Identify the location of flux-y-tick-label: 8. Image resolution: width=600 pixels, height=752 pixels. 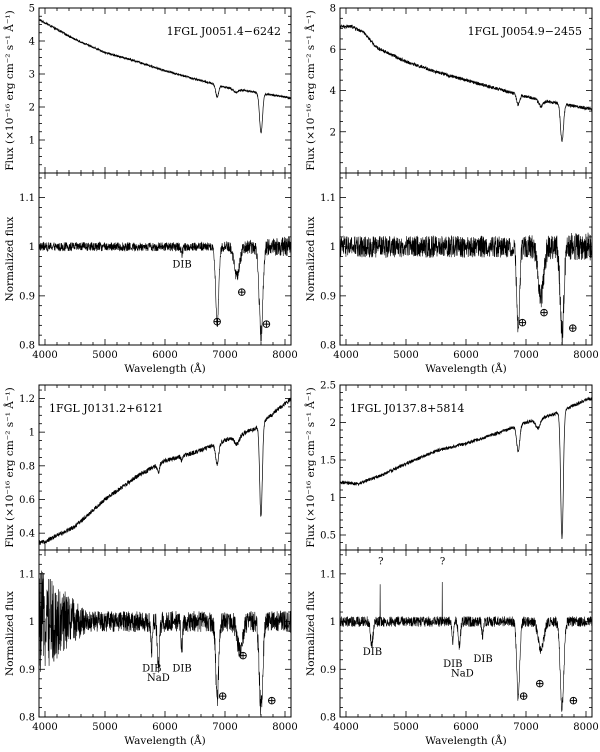
(333, 9).